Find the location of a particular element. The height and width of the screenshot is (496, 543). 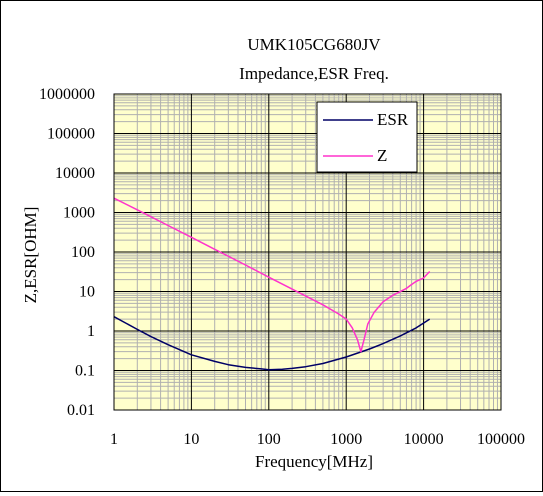

y-tick-label: 1000 is located at coordinates (79, 213).